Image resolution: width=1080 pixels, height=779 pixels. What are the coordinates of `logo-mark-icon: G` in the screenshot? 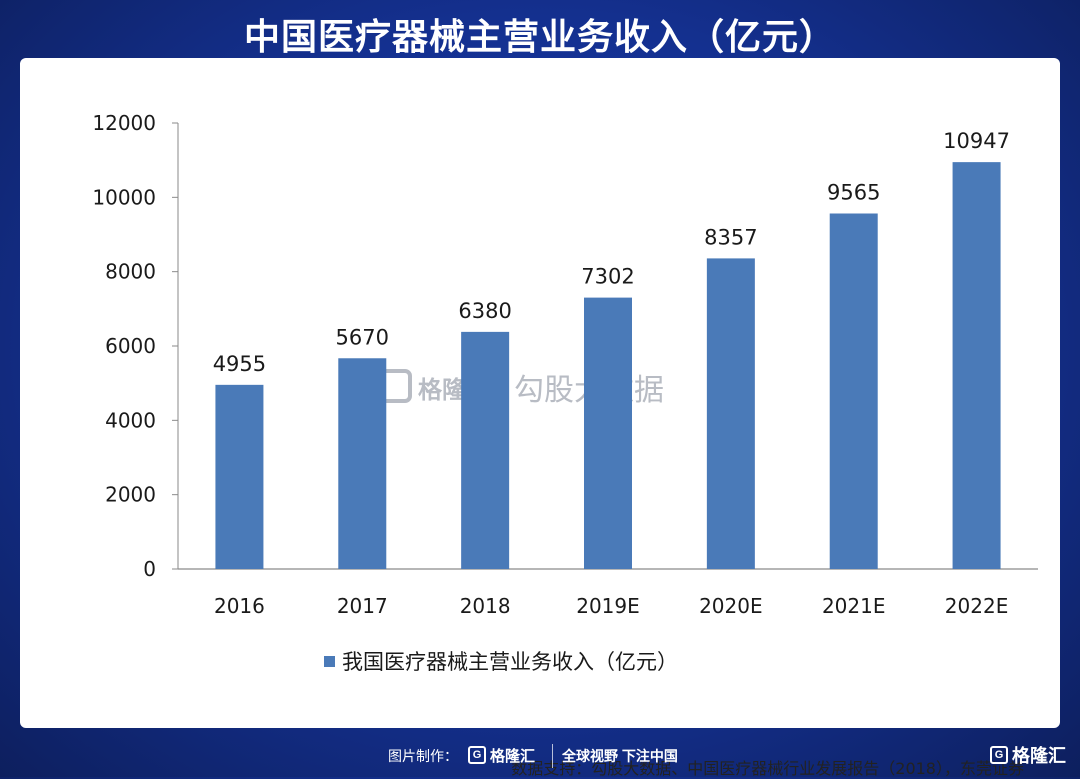 It's located at (477, 755).